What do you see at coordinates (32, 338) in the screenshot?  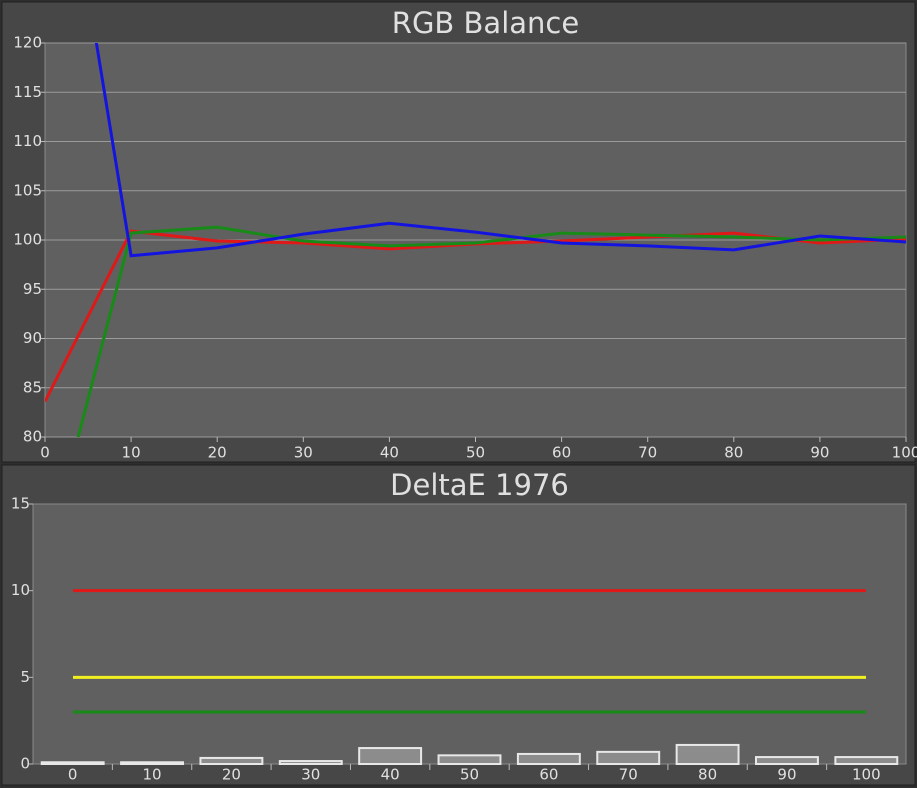 I see `y-tick-label: 90` at bounding box center [32, 338].